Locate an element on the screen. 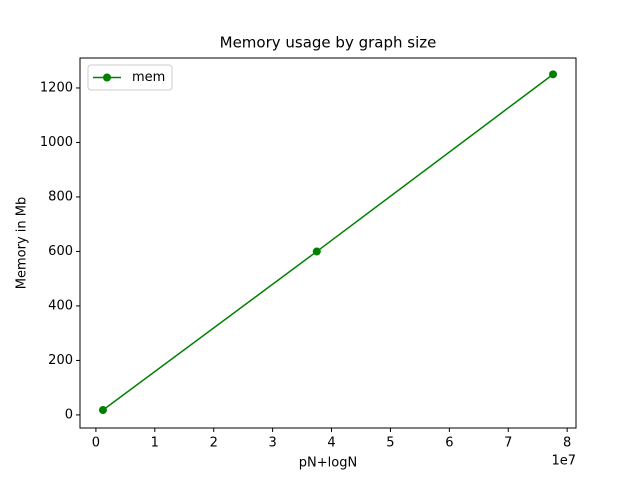 The width and height of the screenshot is (640, 480). x-offset-label: 1e7 is located at coordinates (563, 461).